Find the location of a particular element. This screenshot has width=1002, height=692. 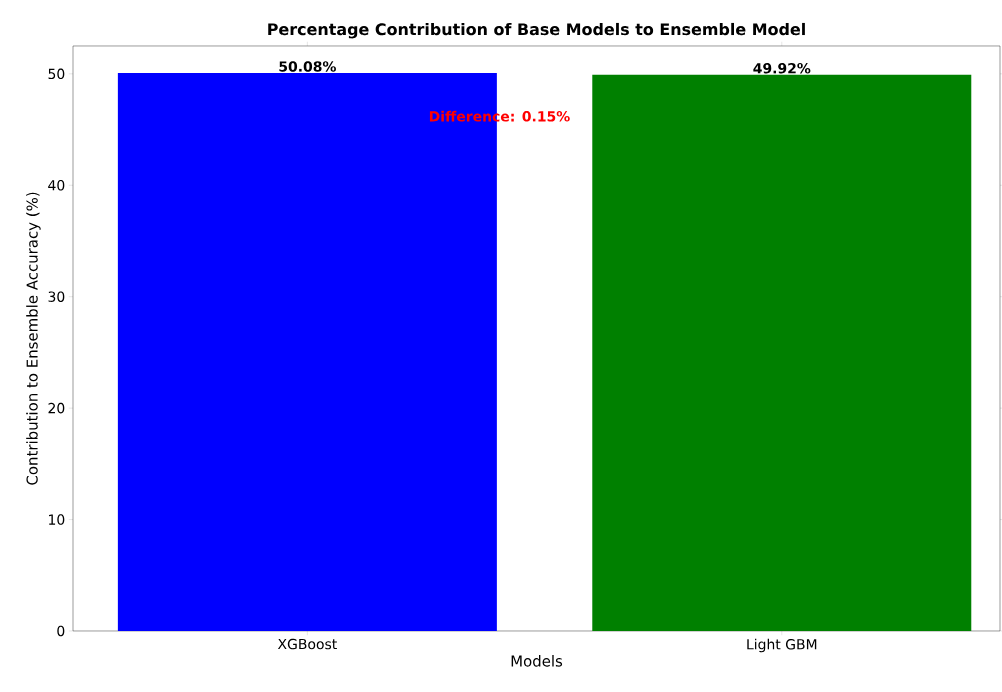

data-label: 49.92% is located at coordinates (782, 68).